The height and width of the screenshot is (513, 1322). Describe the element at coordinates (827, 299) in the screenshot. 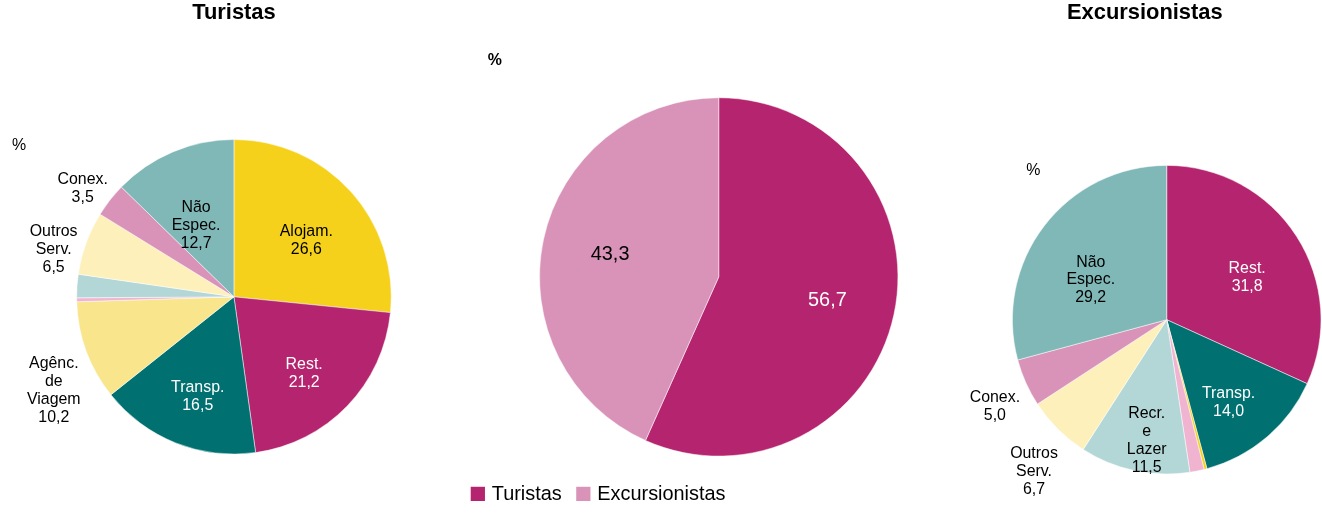

I see `data-label: 56,7` at that location.